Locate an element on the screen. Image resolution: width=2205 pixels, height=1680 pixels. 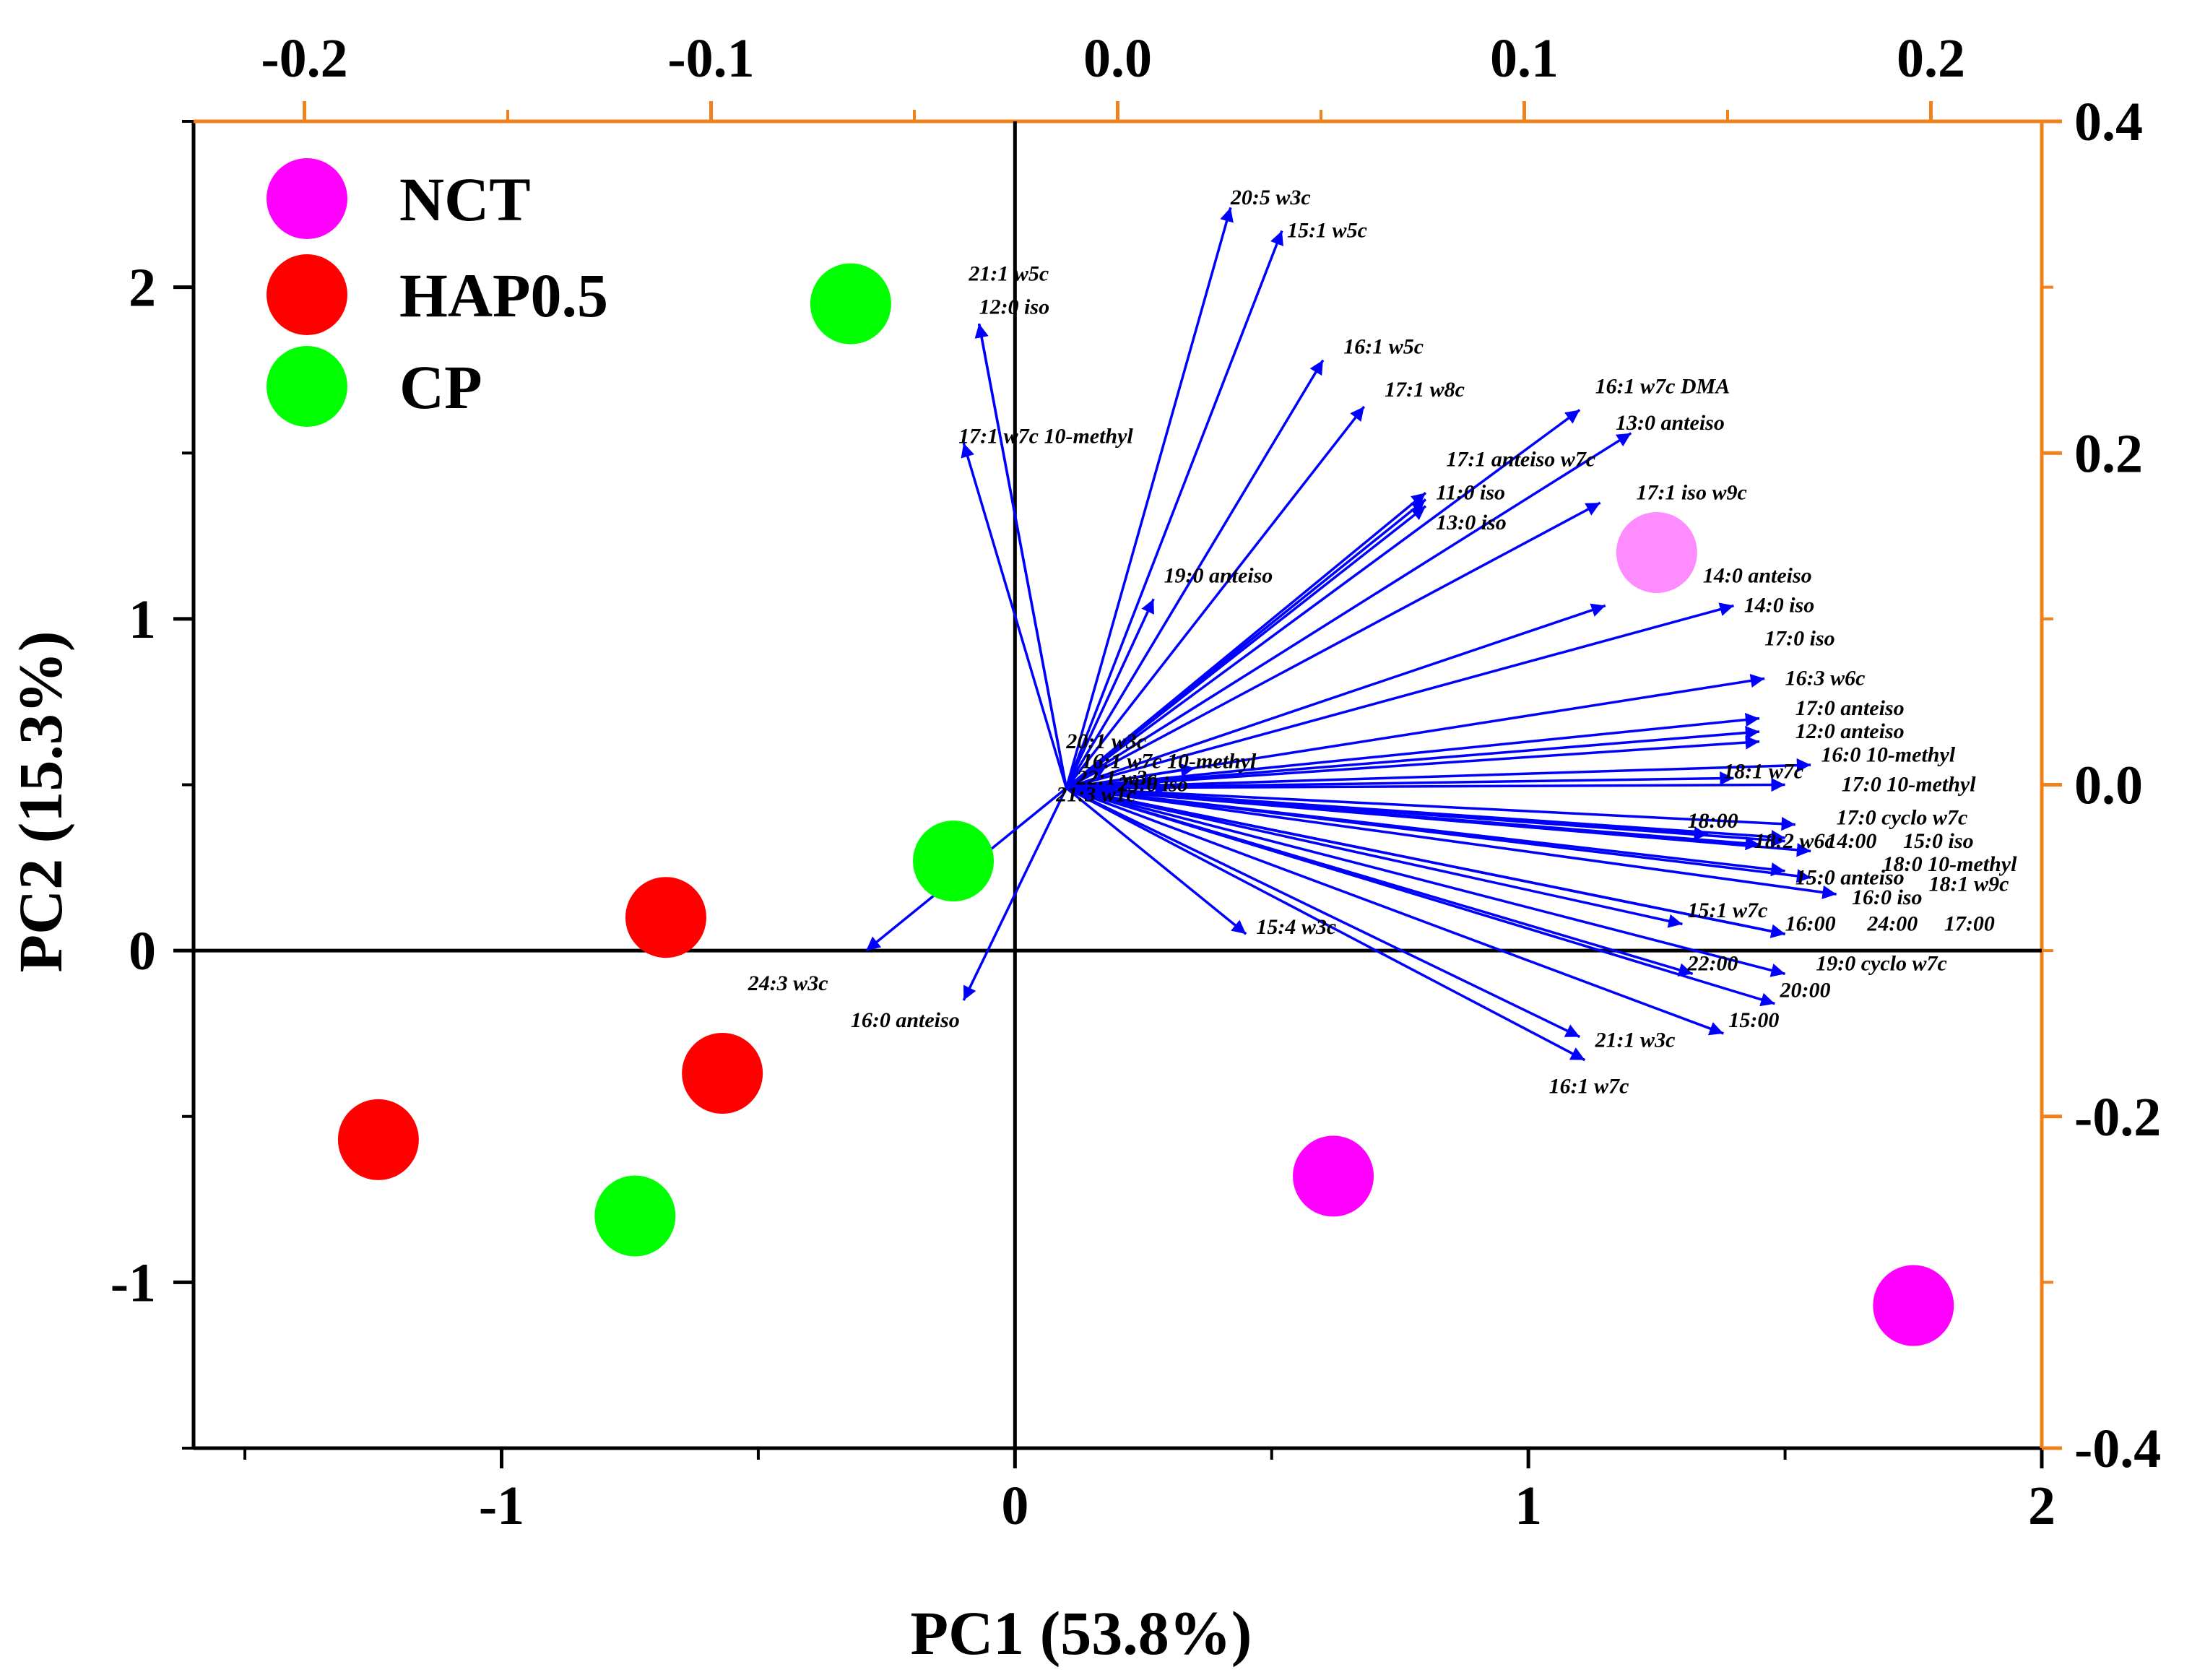
loading-vector-label: 20:1 w3c is located at coordinates (1105, 741).